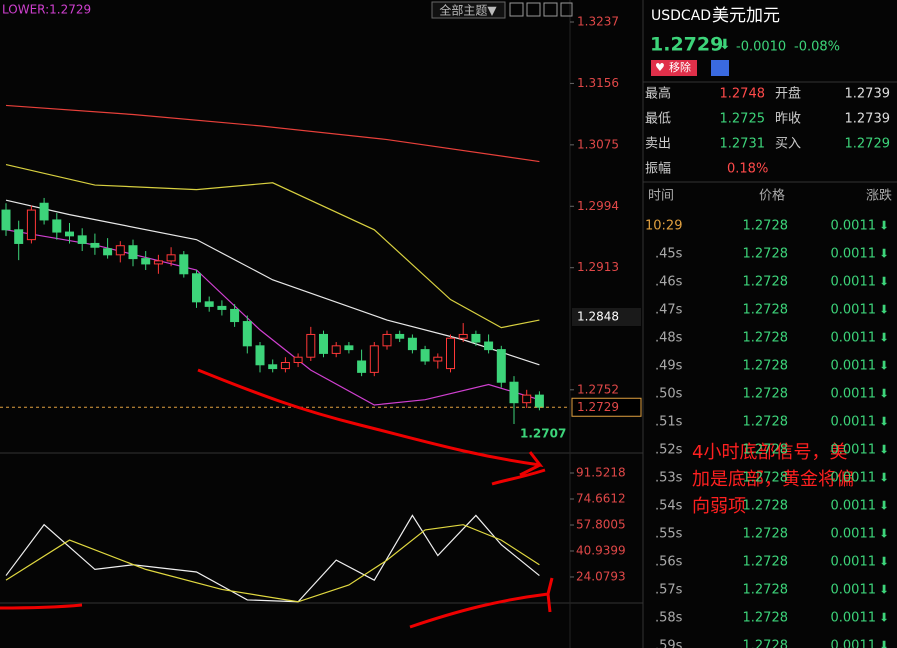 This screenshot has width=897, height=648. I want to click on trade-time: .49s, so click(669, 366).